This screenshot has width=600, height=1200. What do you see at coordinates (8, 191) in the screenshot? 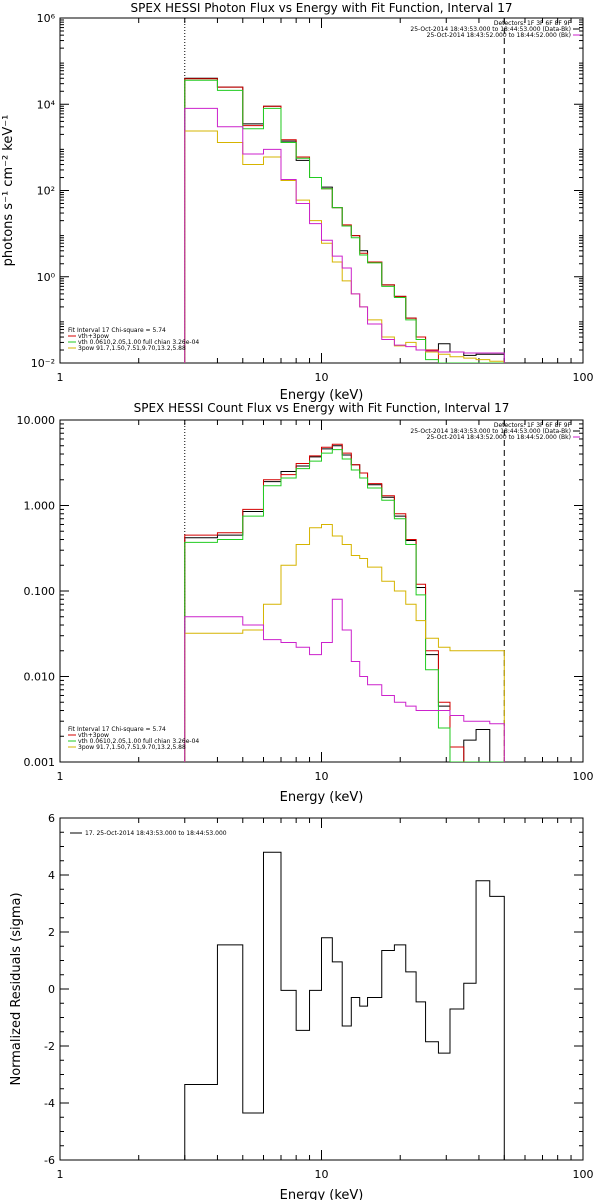
I see `y-axis-label: photons s⁻¹ cm⁻² keV⁻¹` at bounding box center [8, 191].